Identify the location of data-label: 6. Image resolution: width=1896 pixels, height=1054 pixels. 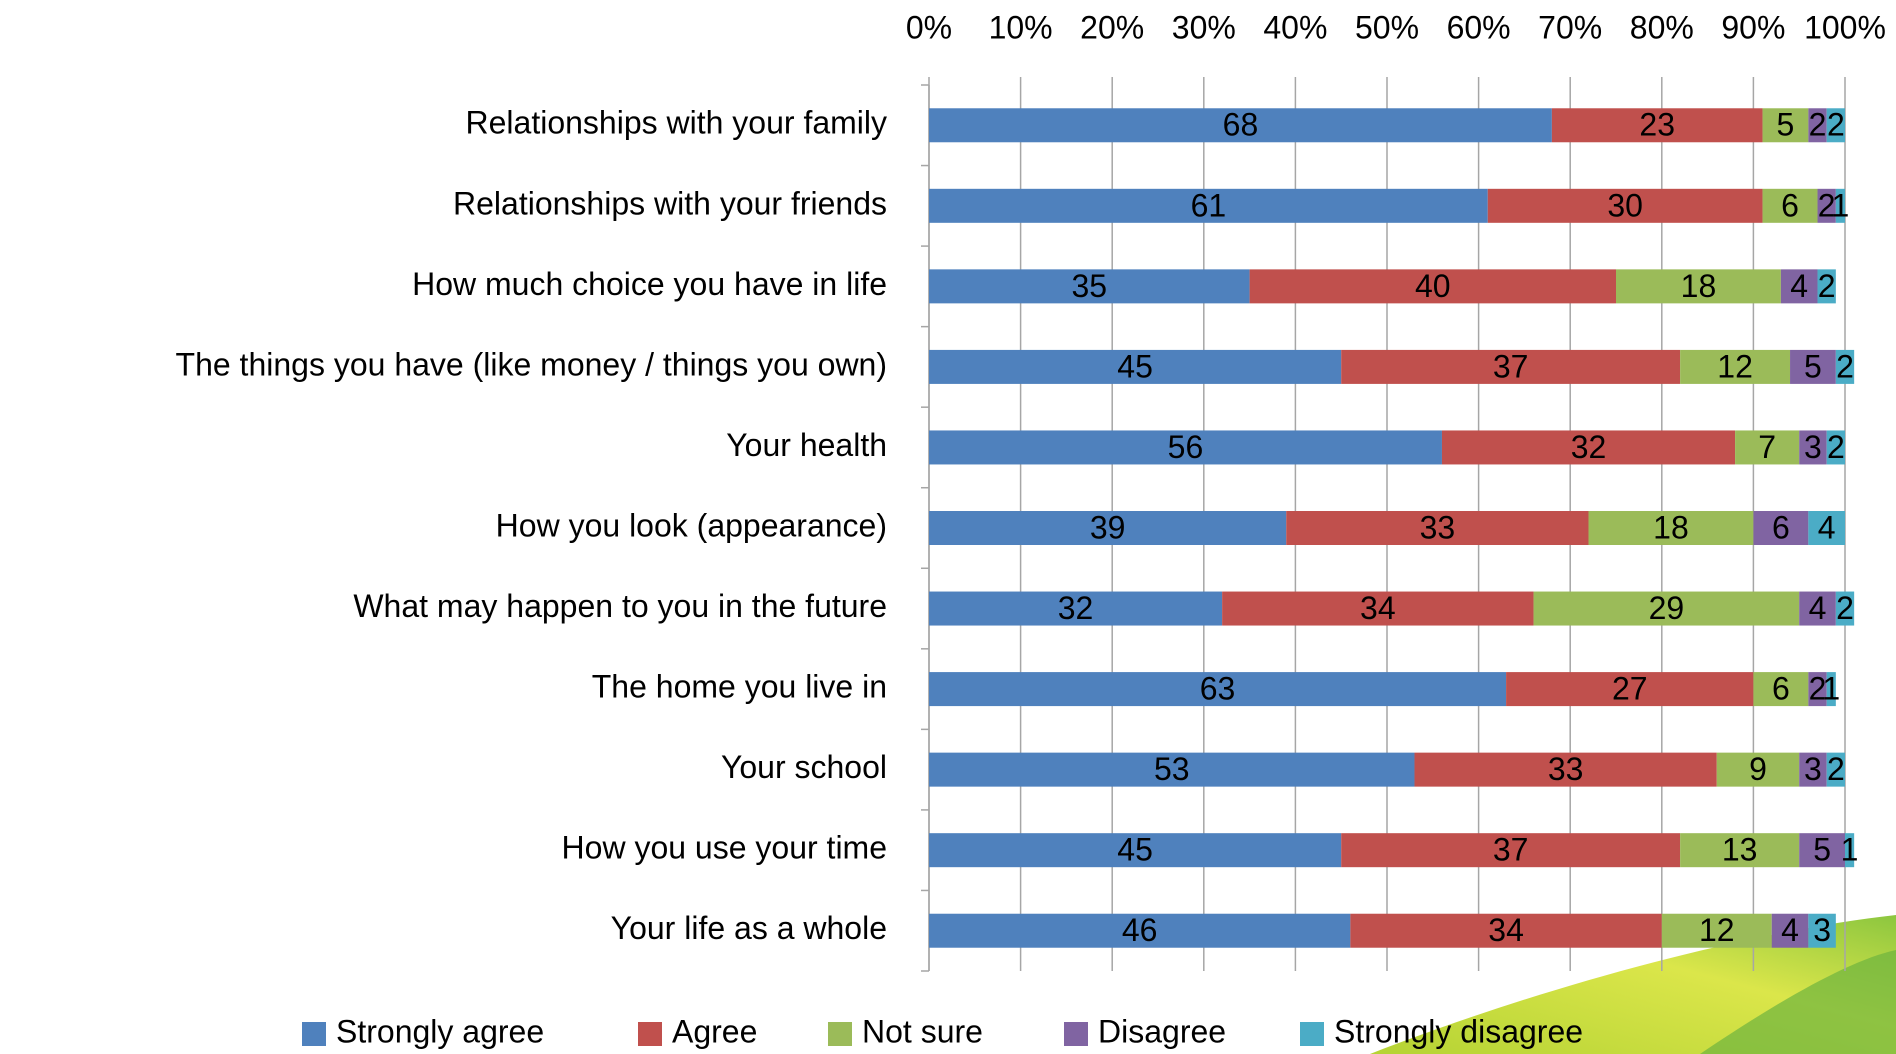
(1790, 205).